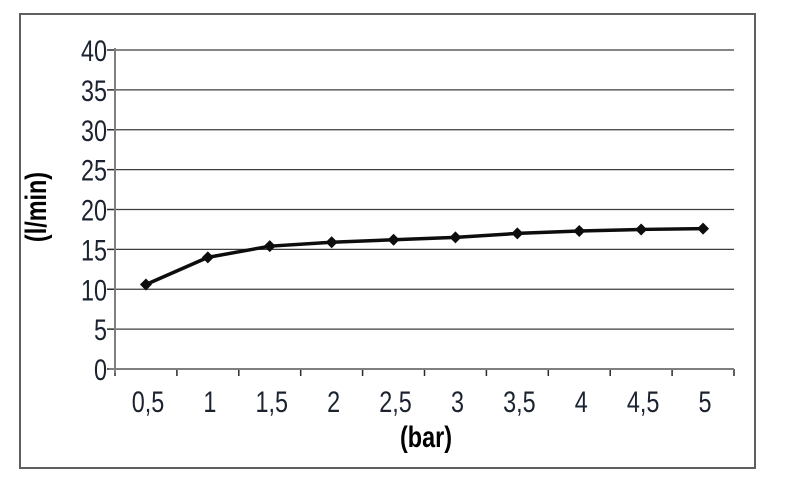  I want to click on x-axis-title: (bar), so click(426, 436).